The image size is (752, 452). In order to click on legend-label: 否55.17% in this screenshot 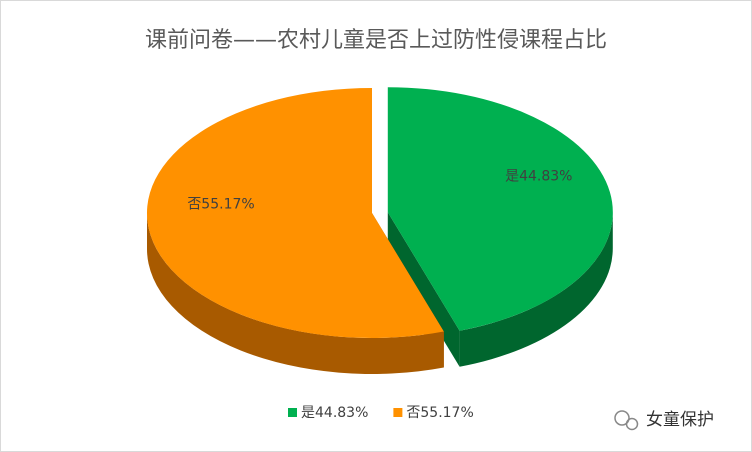, I will do `click(439, 413)`.